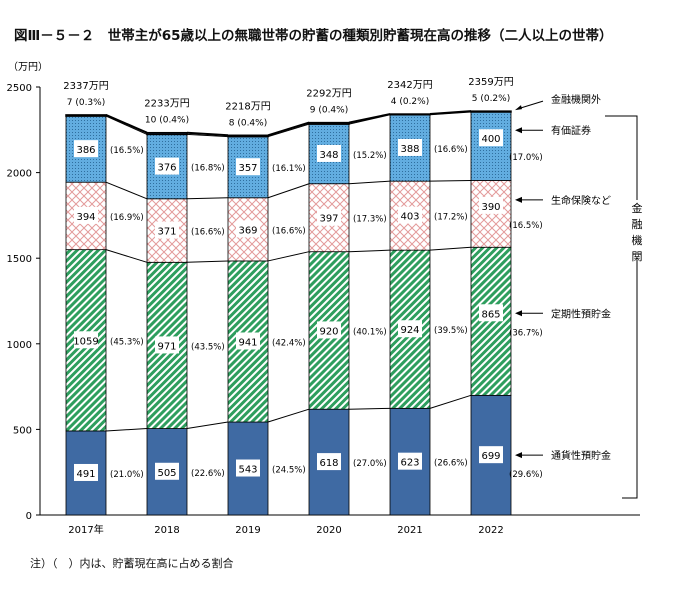 This screenshot has width=673, height=589. Describe the element at coordinates (526, 226) in the screenshot. I see `percent-label: (16.5%)` at that location.